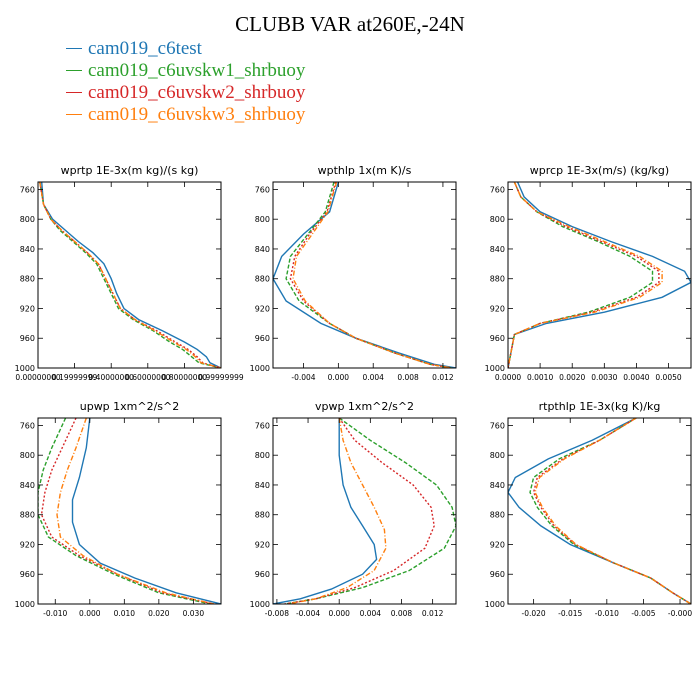 The width and height of the screenshot is (700, 700). Describe the element at coordinates (145, 48) in the screenshot. I see `legend-label: cam019_c6test` at that location.